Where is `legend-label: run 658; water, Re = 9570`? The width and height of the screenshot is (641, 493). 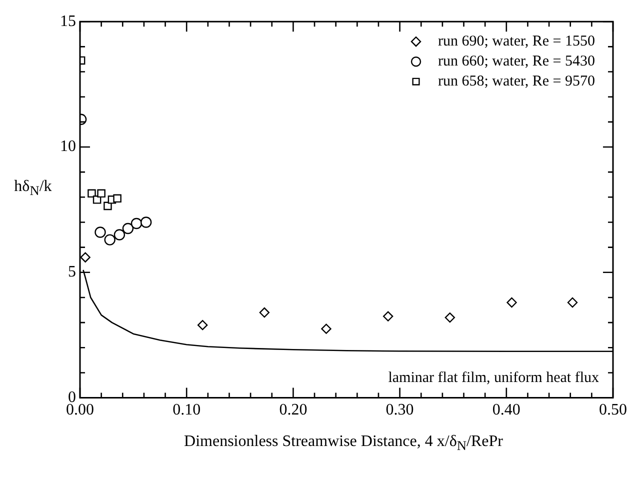
legend-label: run 658; water, Re = 9570 is located at coordinates (517, 82).